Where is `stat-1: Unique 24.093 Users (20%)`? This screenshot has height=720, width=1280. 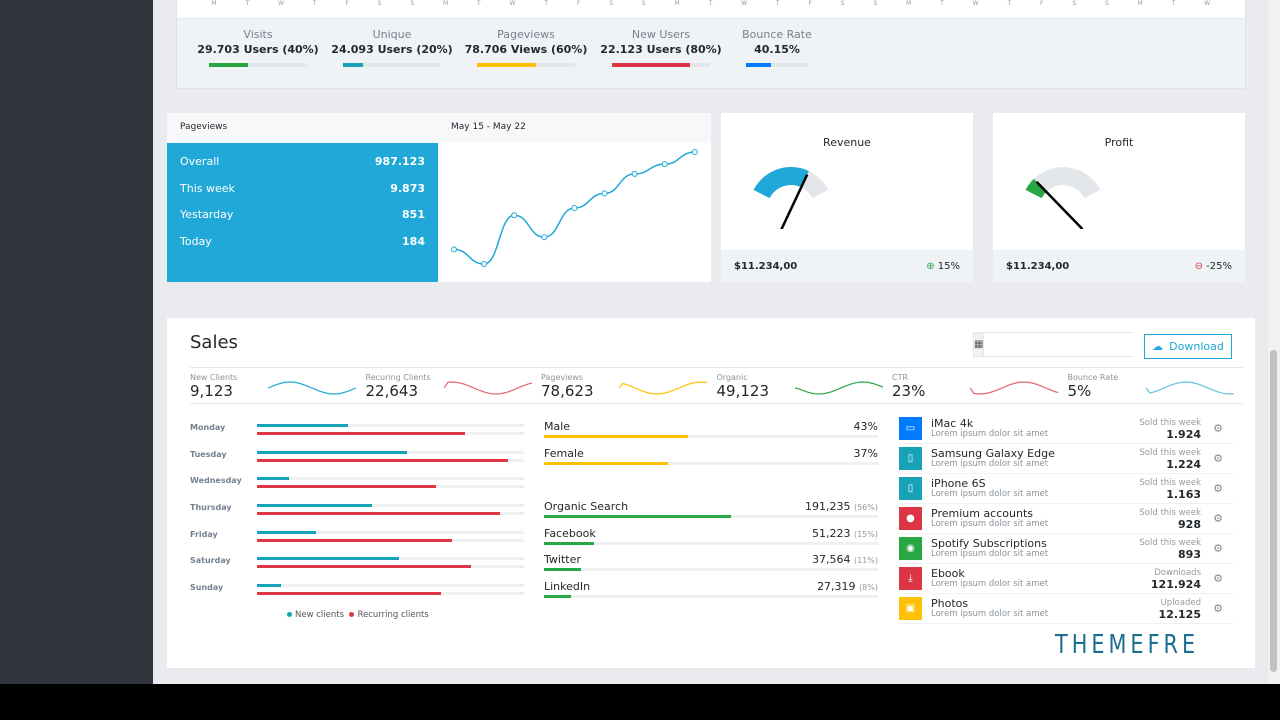
stat-1: Unique 24.093 Users (20%) is located at coordinates (392, 47).